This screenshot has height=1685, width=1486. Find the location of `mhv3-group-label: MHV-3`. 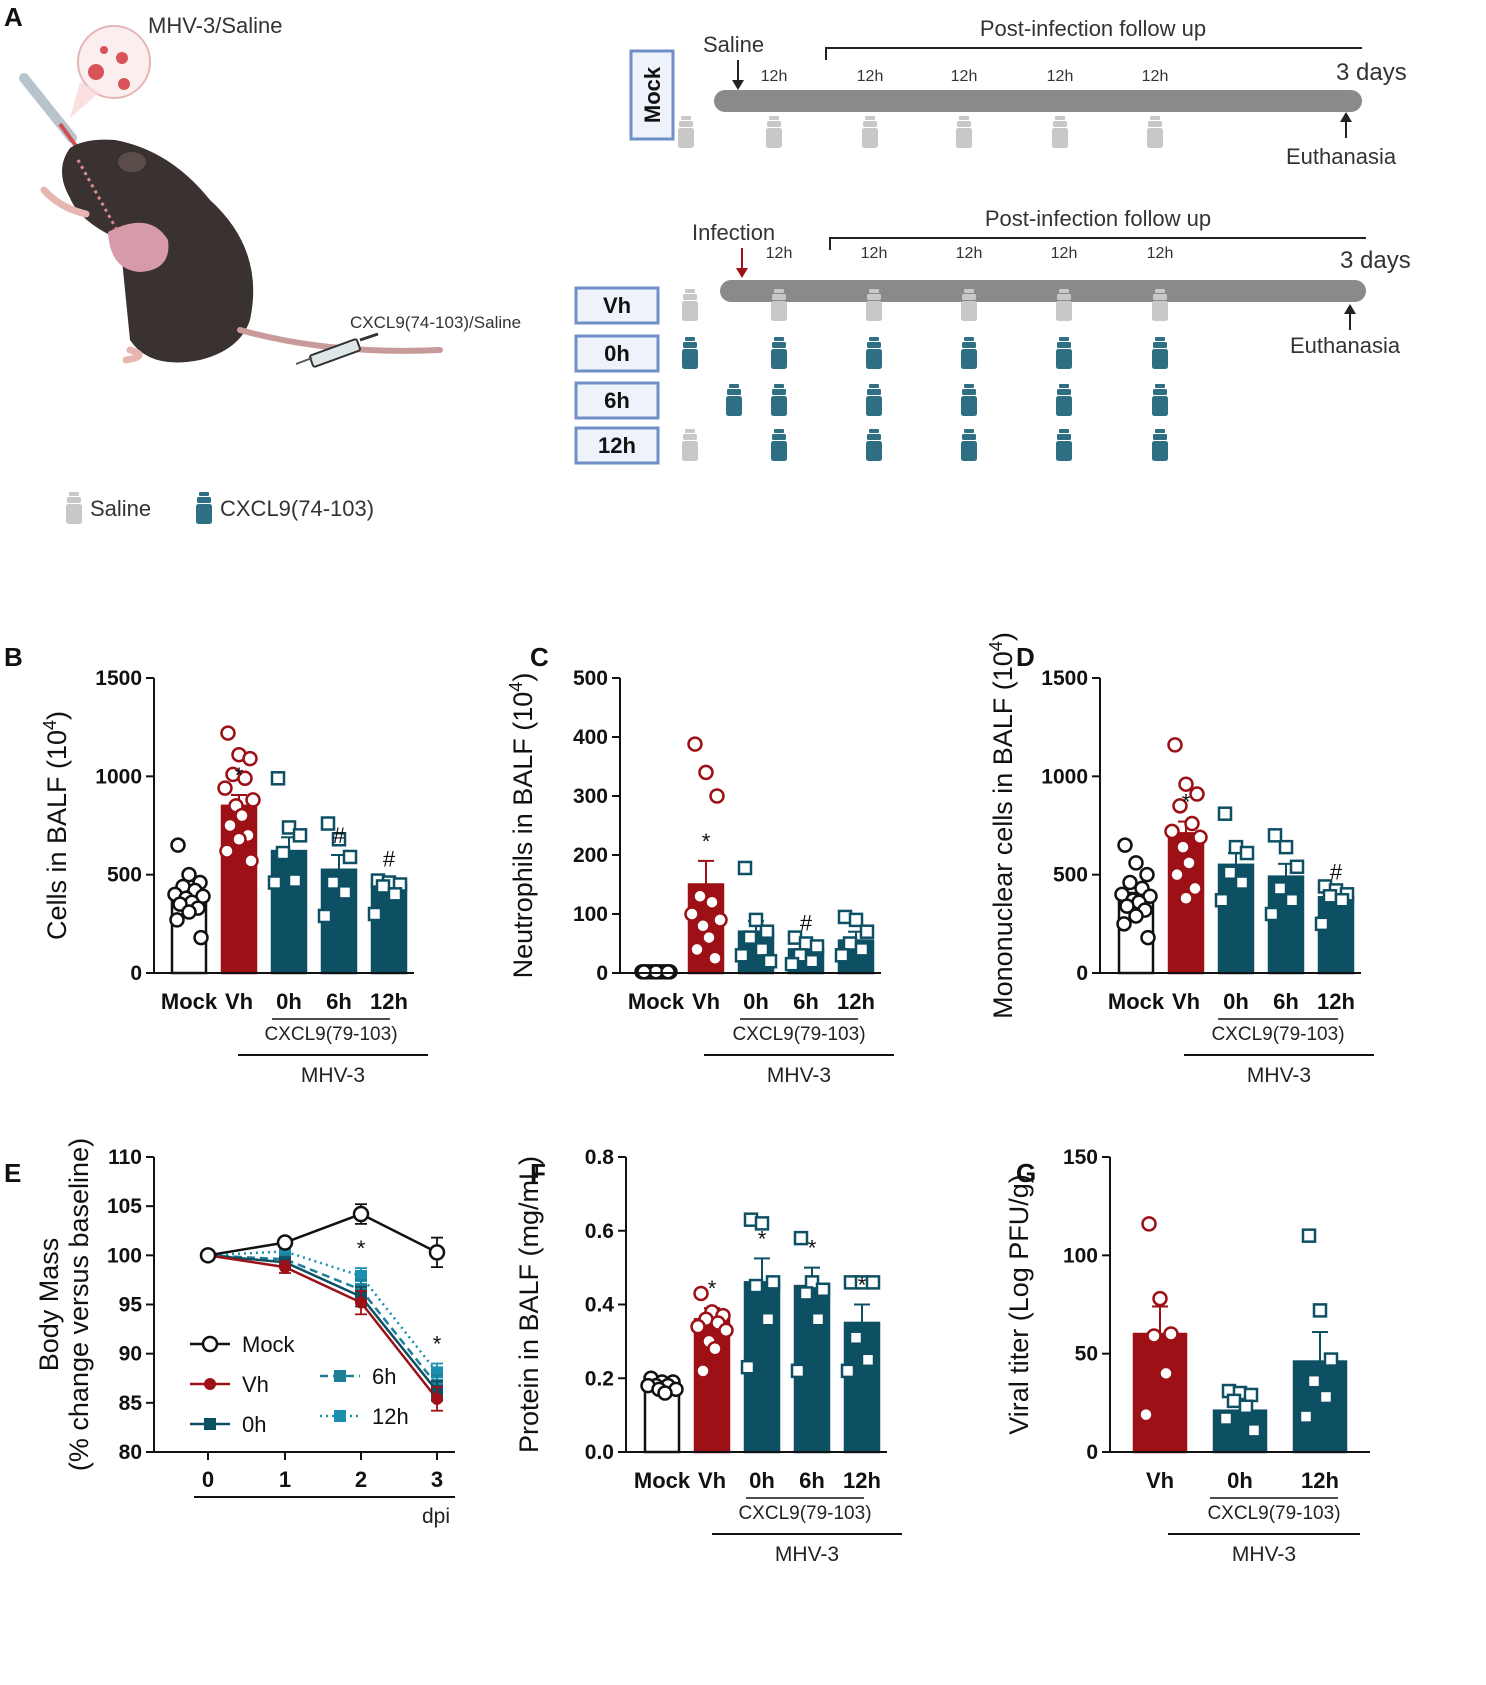

mhv3-group-label: MHV-3 is located at coordinates (799, 1075).